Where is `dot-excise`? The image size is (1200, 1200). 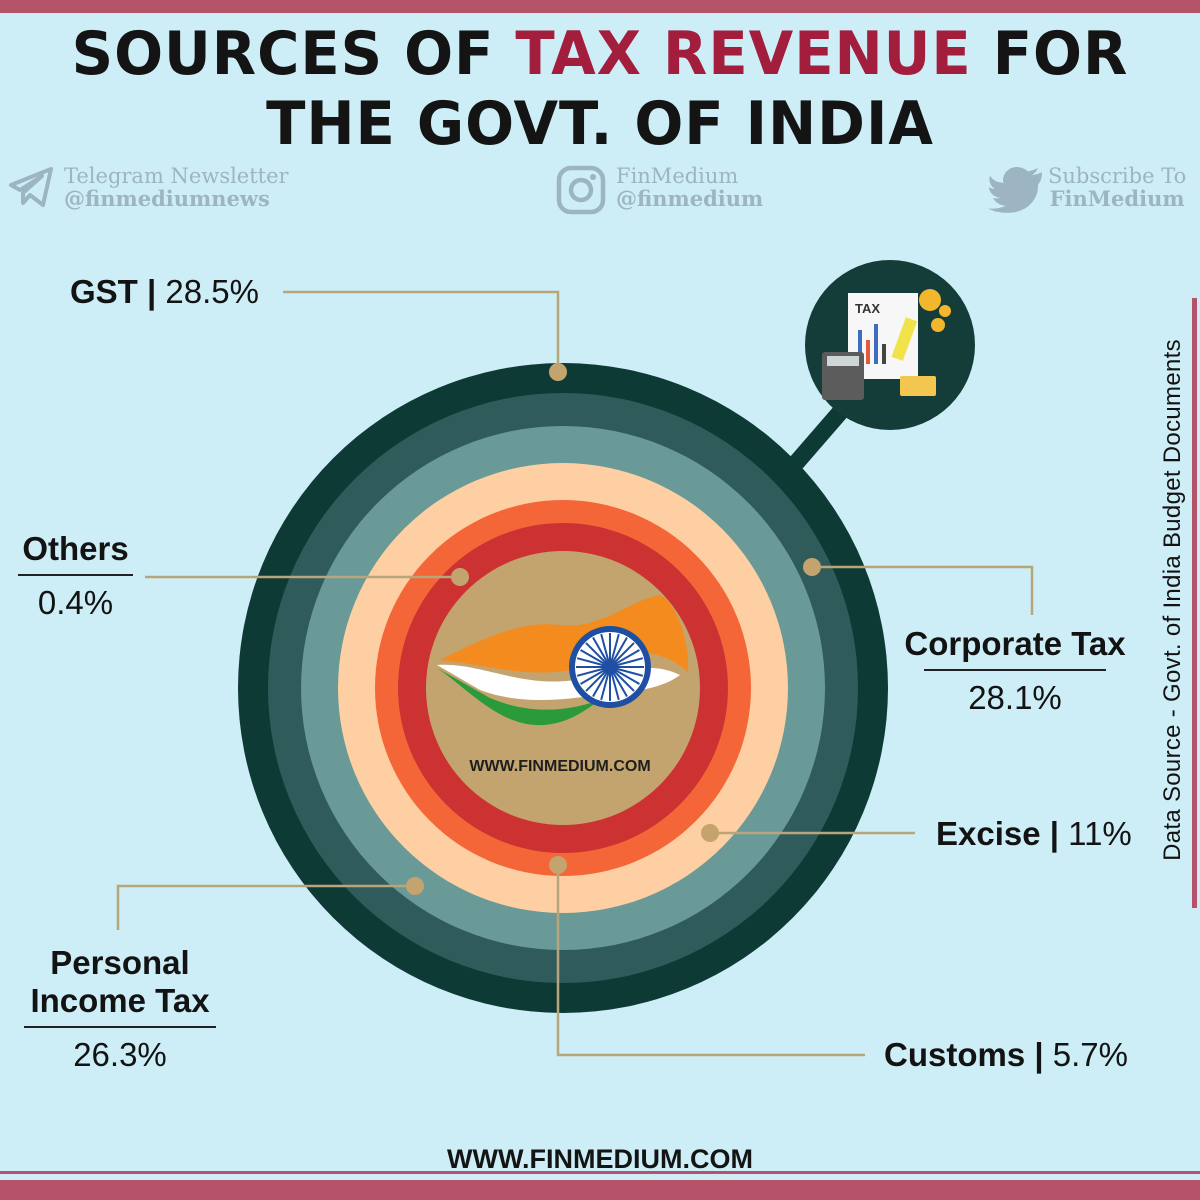 dot-excise is located at coordinates (710, 833).